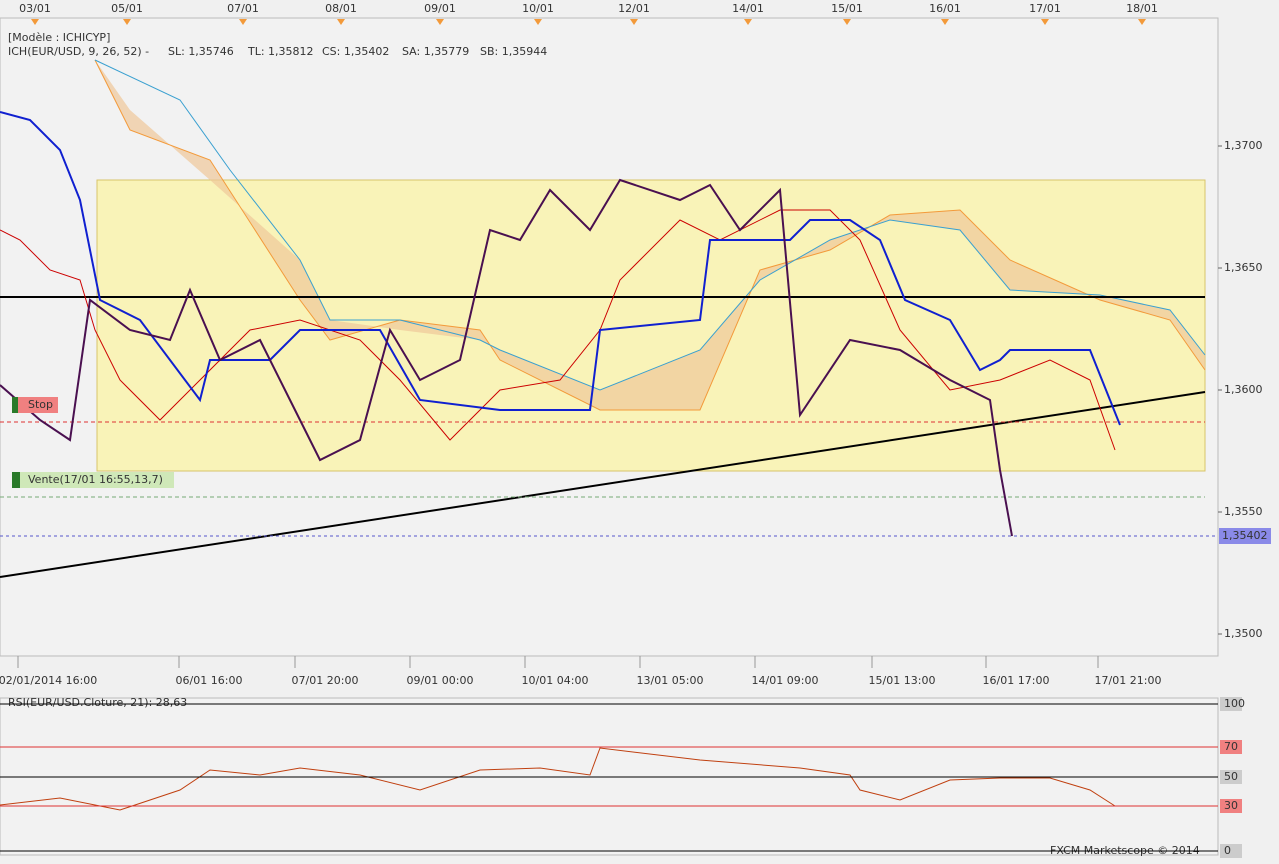 The width and height of the screenshot is (1279, 864). I want to click on top-date: 16/01, so click(945, 8).